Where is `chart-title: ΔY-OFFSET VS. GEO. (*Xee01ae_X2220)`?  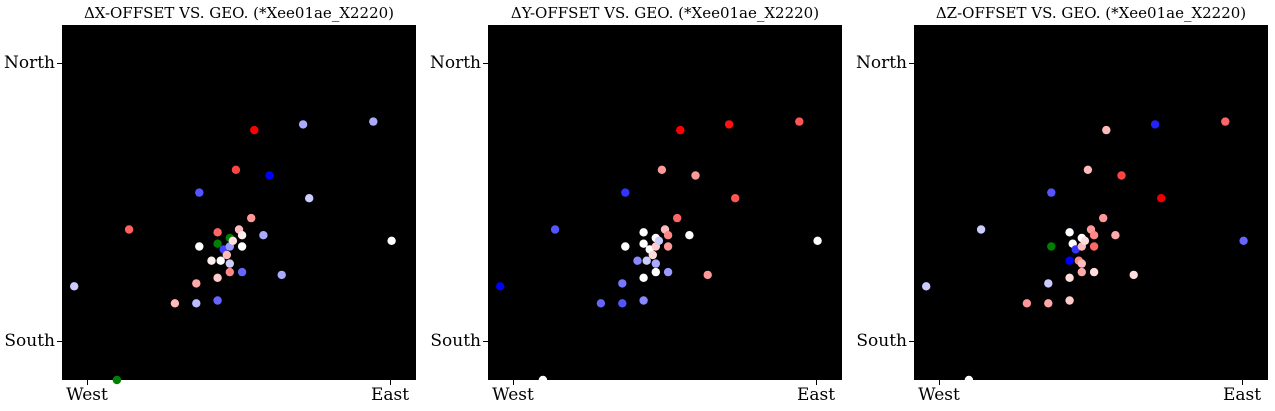 chart-title: ΔY-OFFSET VS. GEO. (*Xee01ae_X2220) is located at coordinates (665, 13).